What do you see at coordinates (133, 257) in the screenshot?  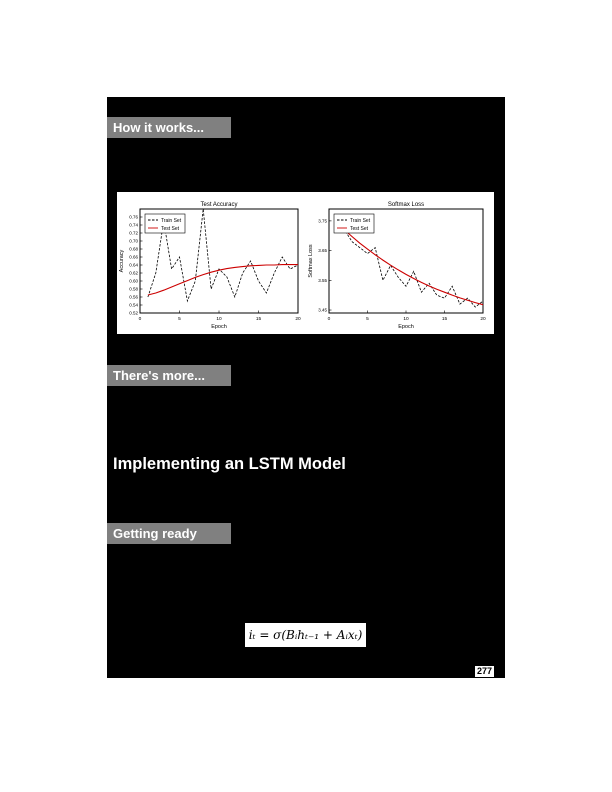 I see `chart-1-ytick-label: 0.66` at bounding box center [133, 257].